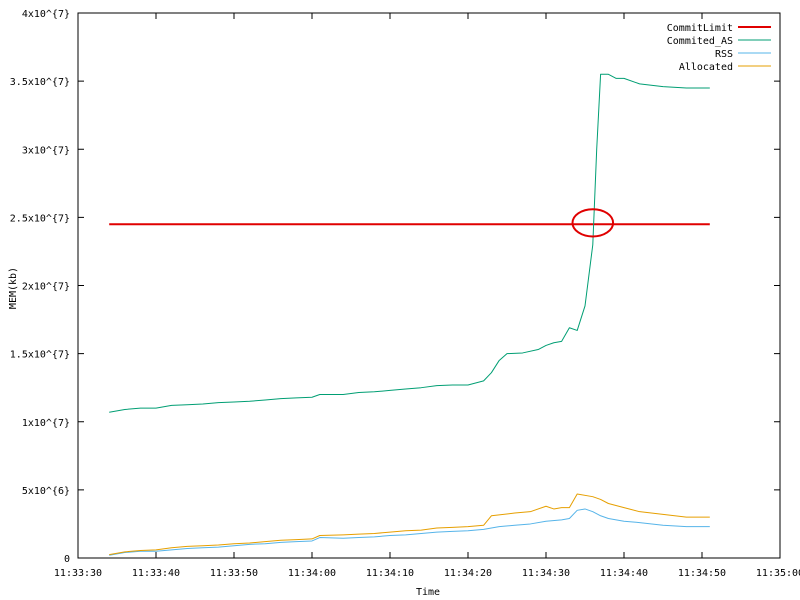 The image size is (800, 600). Describe the element at coordinates (46, 491) in the screenshot. I see `y-tick-label: 5x10^{6}` at that location.